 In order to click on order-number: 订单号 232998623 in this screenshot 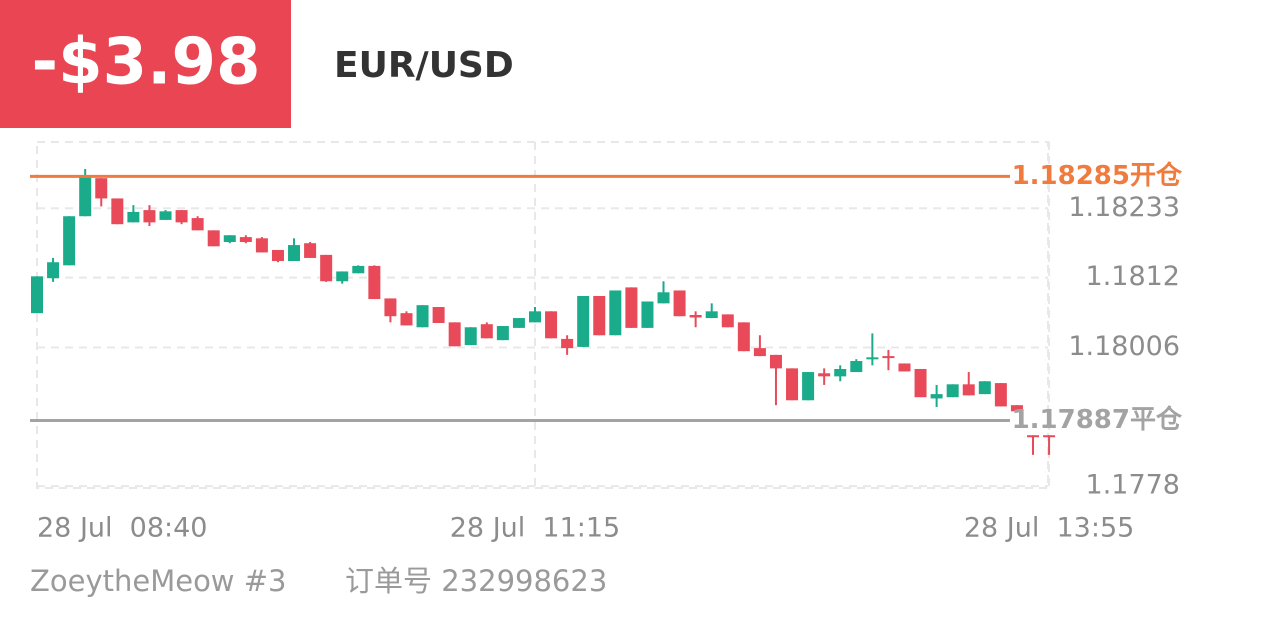, I will do `click(476, 581)`.